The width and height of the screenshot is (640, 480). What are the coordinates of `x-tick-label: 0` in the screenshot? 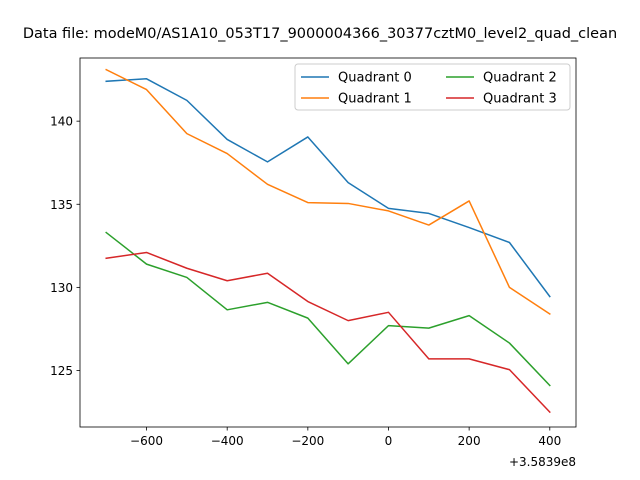 It's located at (389, 441).